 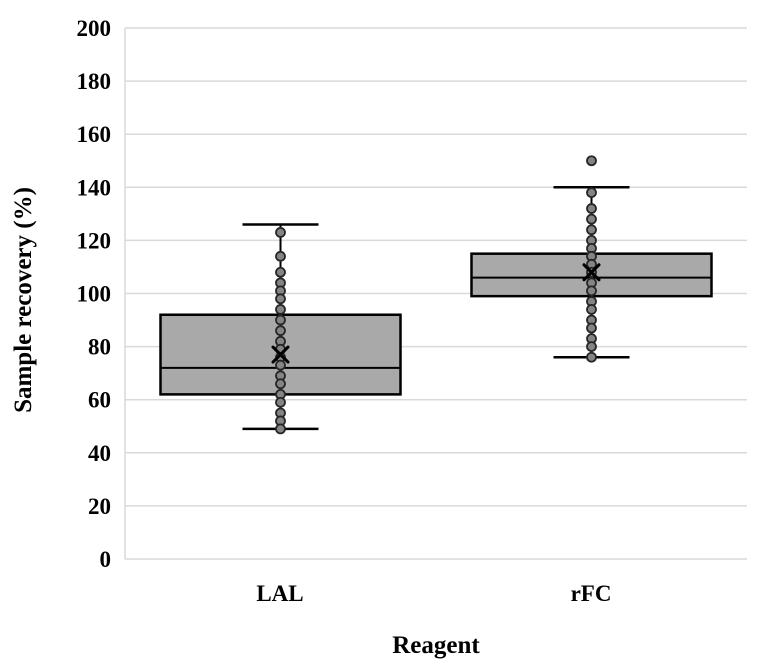 I want to click on y-tick-label: 40, so click(x=99, y=453).